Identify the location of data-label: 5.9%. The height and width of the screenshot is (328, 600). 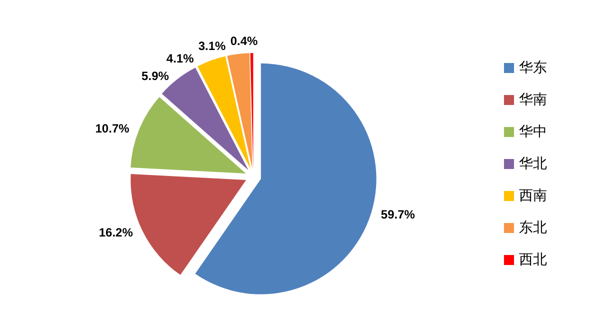
(156, 75).